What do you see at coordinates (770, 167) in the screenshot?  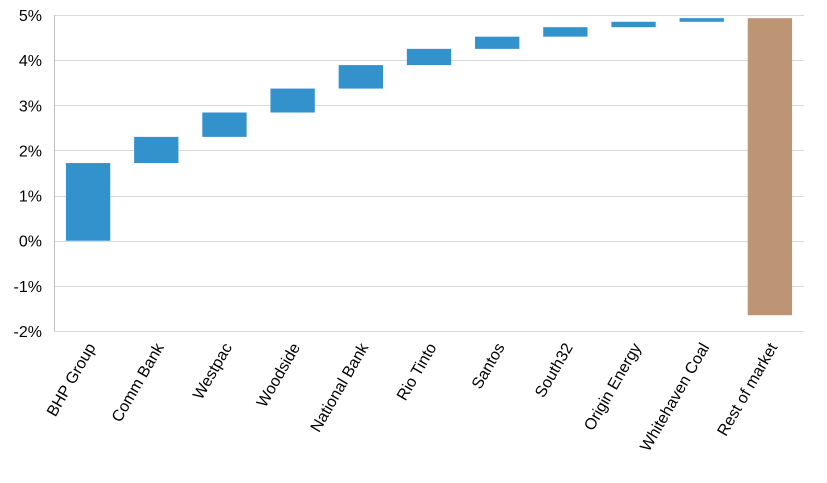 I see `bar-rest-of-market` at bounding box center [770, 167].